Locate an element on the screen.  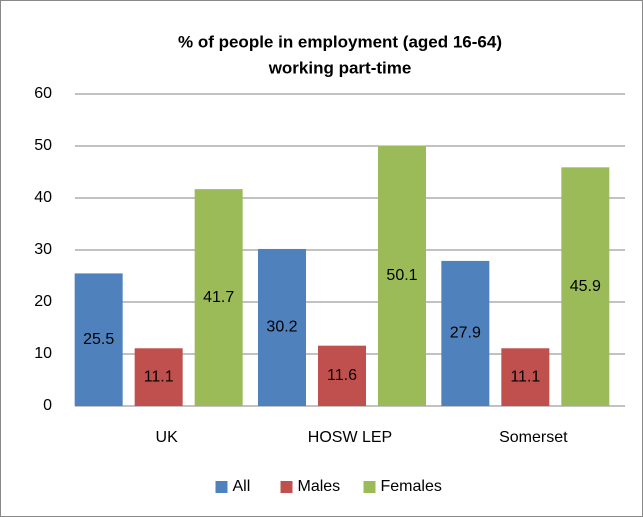
y-tick-label: 60 is located at coordinates (43, 93).